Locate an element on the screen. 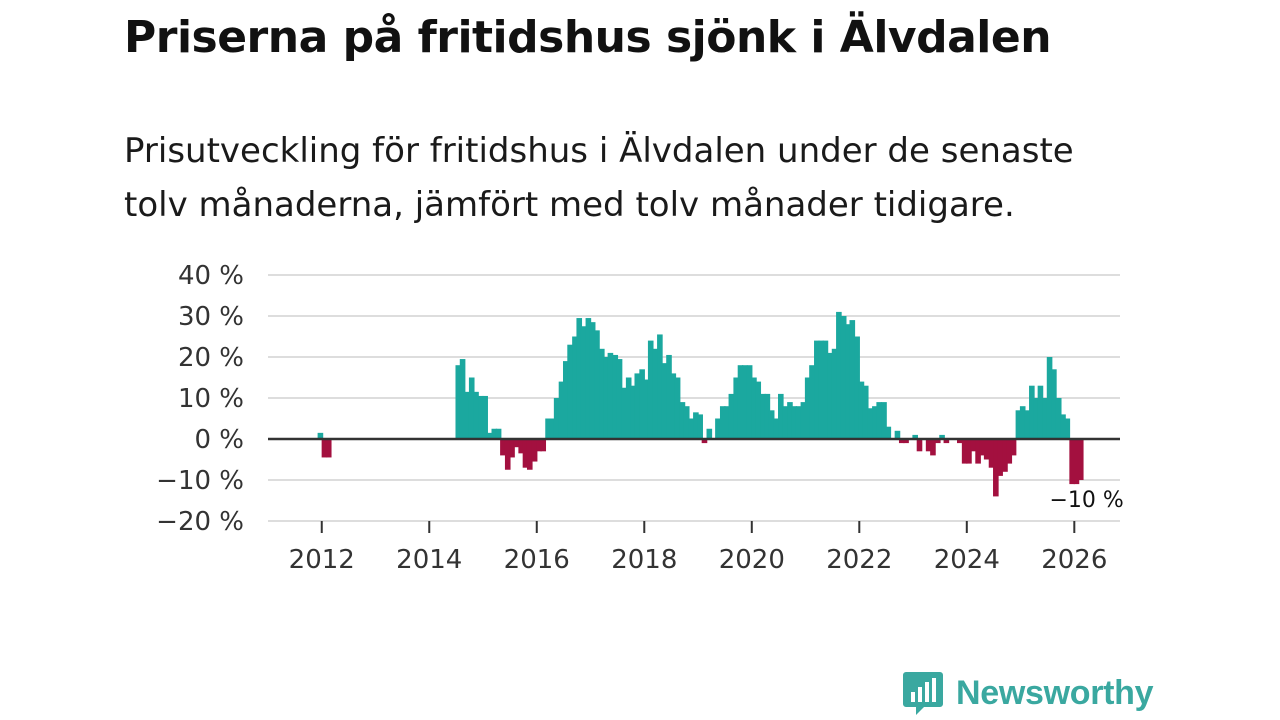  x-tick-label: 2024 is located at coordinates (967, 560).